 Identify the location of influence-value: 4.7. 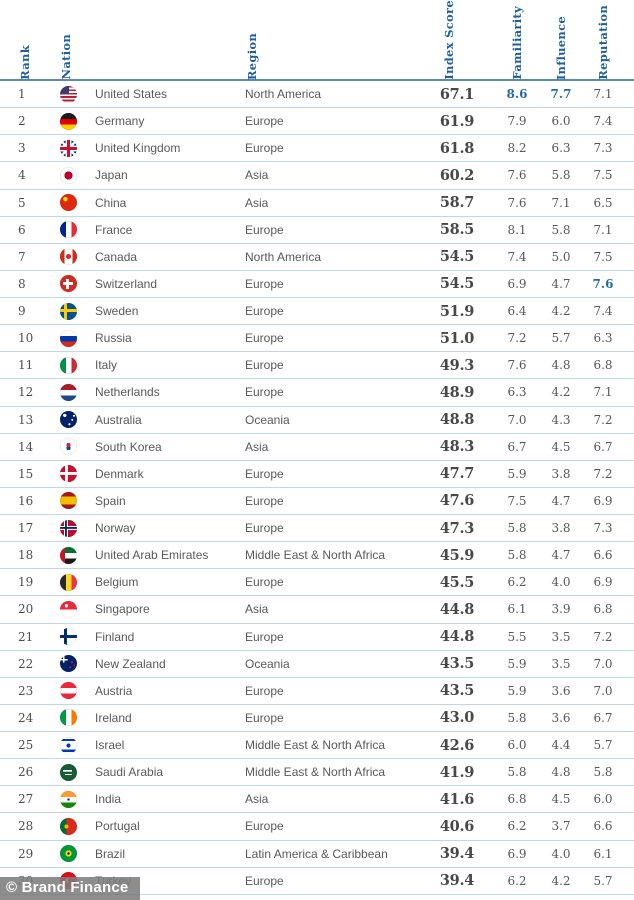
(561, 500).